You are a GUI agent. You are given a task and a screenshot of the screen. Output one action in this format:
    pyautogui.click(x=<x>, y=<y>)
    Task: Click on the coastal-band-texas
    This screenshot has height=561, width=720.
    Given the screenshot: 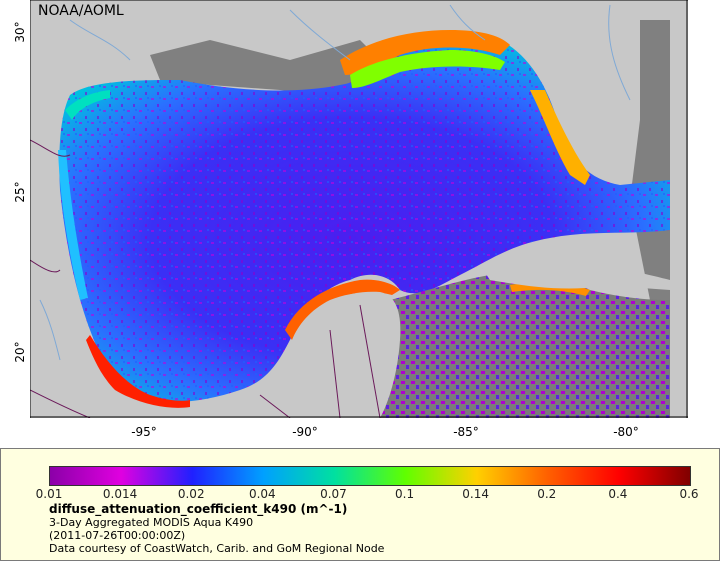 What is the action you would take?
    pyautogui.click(x=87, y=105)
    